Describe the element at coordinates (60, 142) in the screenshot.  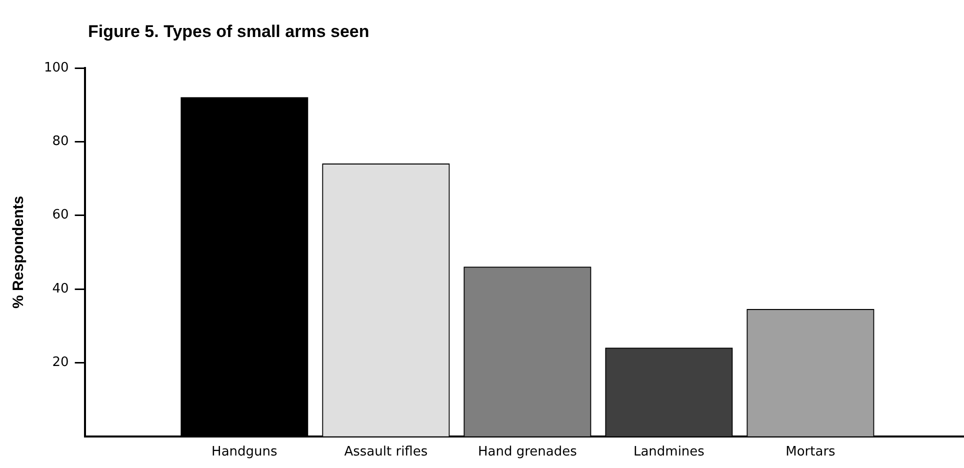
I see `y-tick-label: 80` at that location.